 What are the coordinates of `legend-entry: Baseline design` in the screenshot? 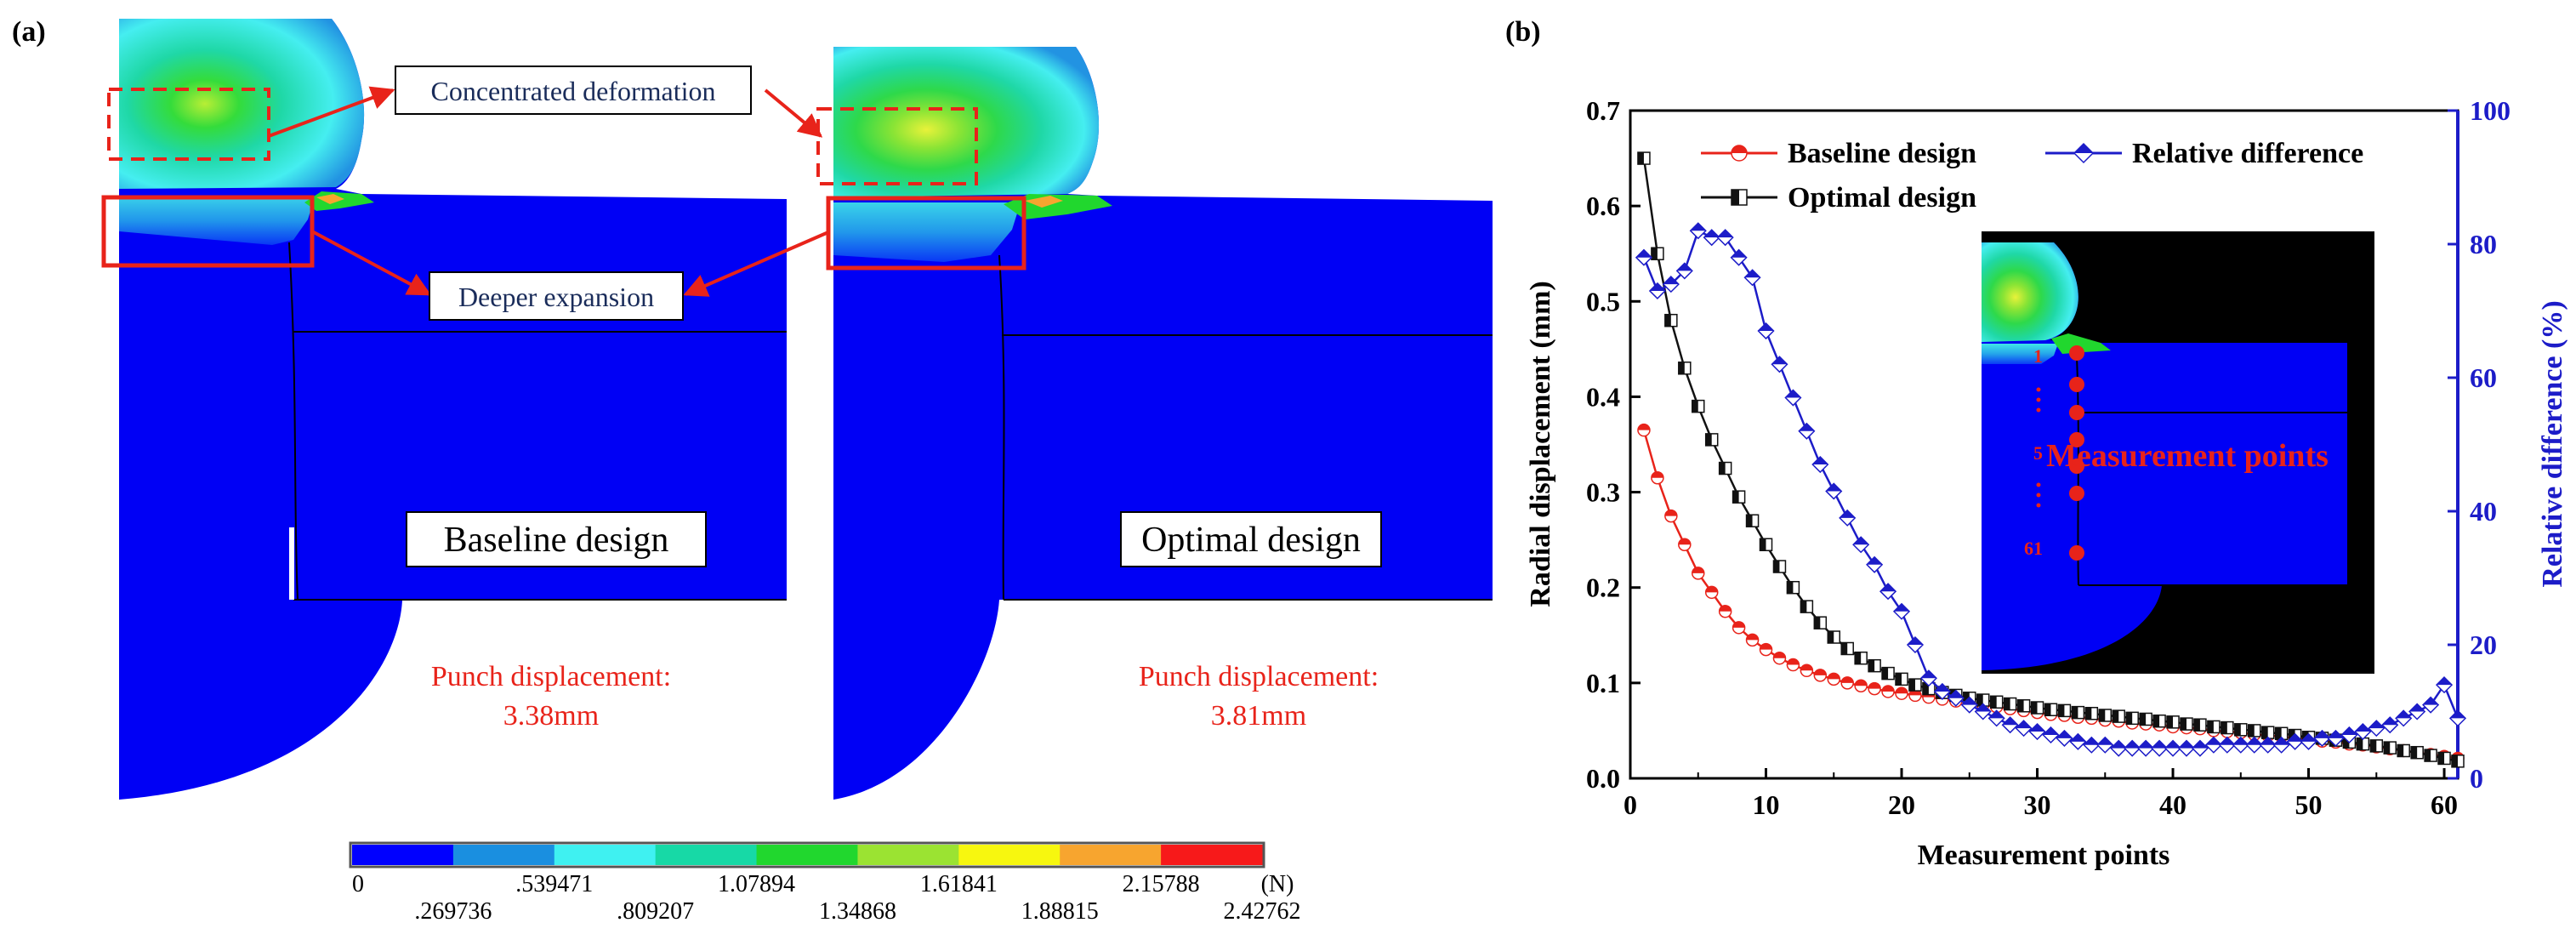 It's located at (1838, 153).